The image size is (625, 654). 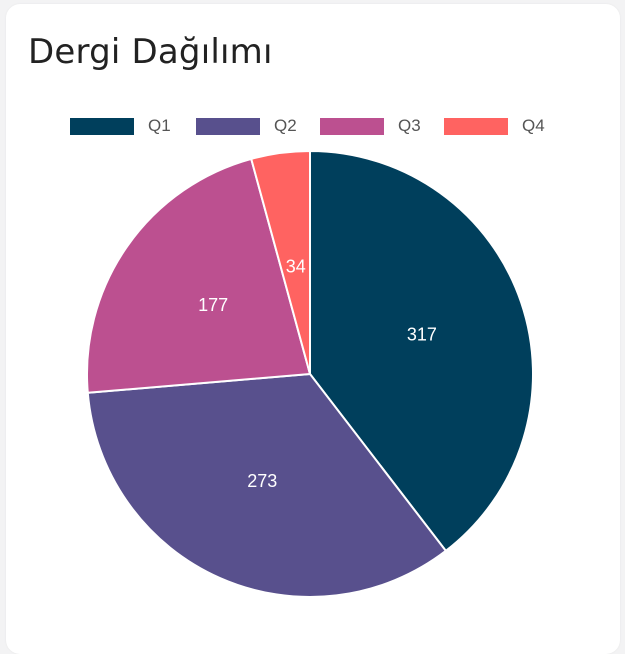 I want to click on legend-label-q1: Q1, so click(x=159, y=125).